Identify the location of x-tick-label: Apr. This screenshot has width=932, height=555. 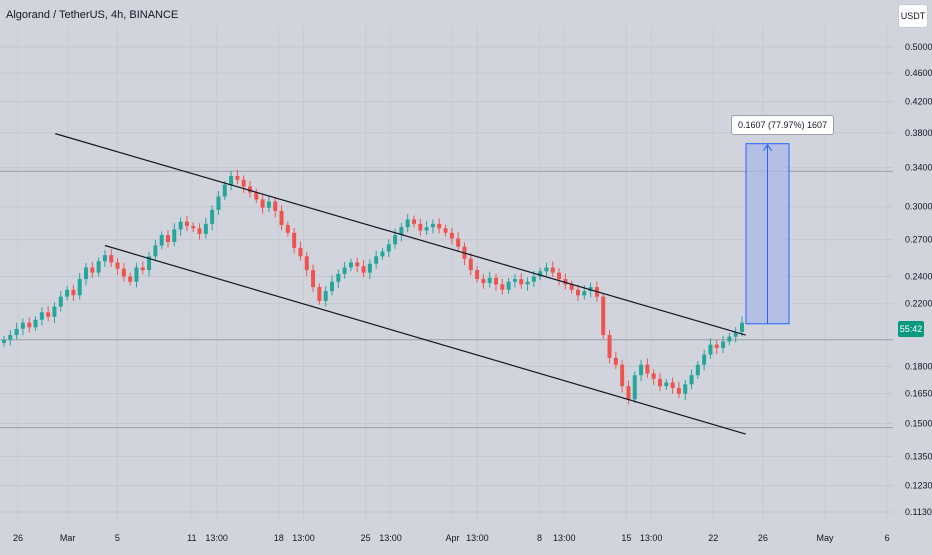
(453, 538).